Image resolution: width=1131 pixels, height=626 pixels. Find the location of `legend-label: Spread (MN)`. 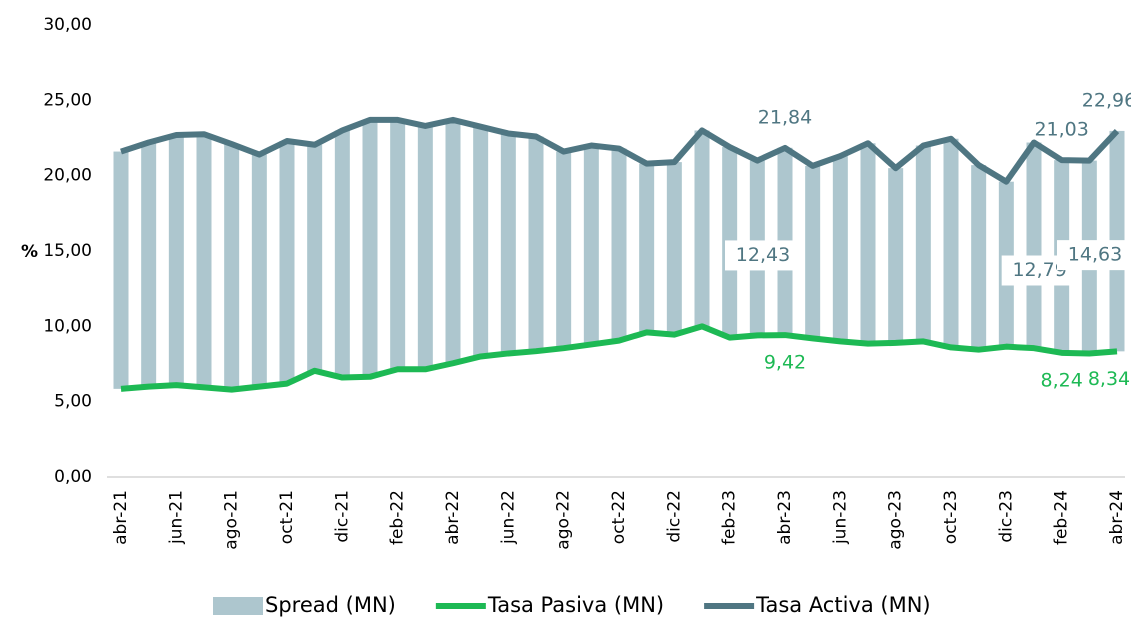

legend-label: Spread (MN) is located at coordinates (330, 605).